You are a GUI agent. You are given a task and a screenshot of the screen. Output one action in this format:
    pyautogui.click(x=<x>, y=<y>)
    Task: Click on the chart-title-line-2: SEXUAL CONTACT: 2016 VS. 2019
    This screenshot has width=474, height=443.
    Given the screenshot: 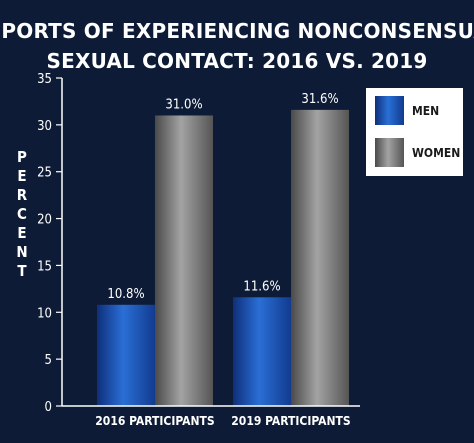 What is the action you would take?
    pyautogui.click(x=236, y=61)
    